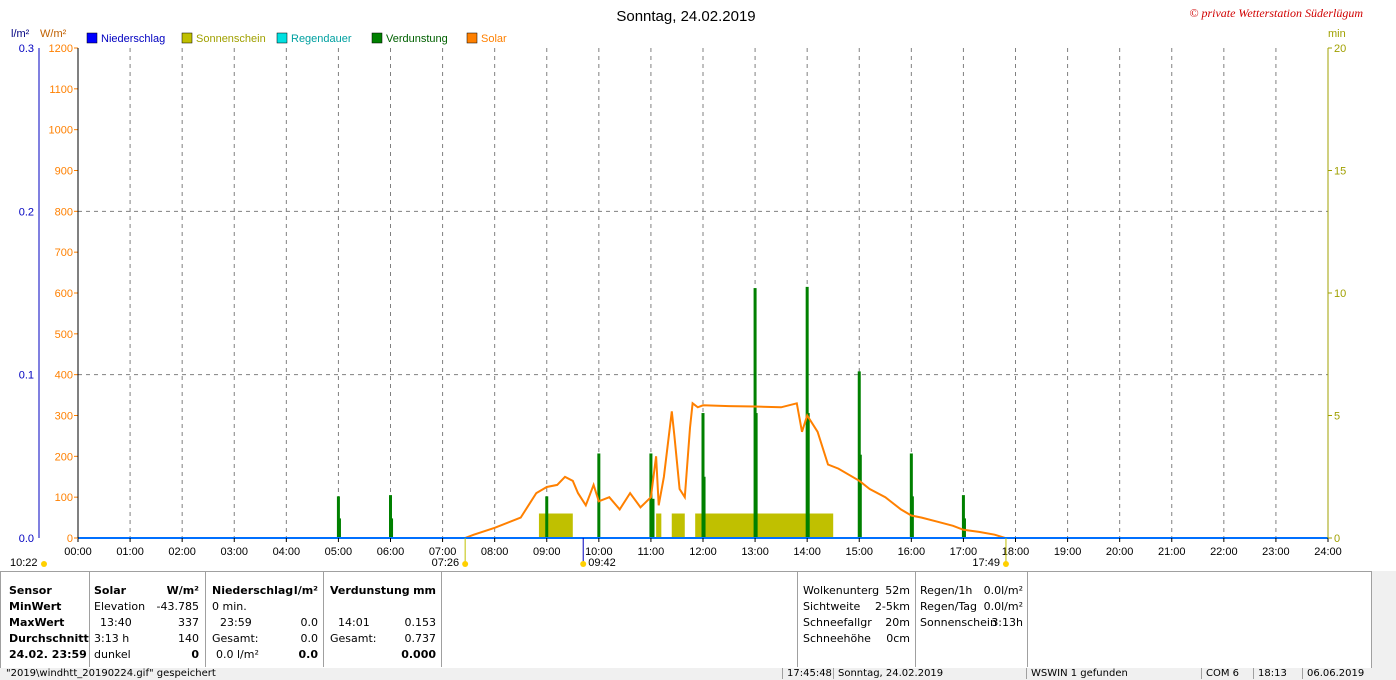  Describe the element at coordinates (1340, 294) in the screenshot. I see `y-min-label: 10` at that location.